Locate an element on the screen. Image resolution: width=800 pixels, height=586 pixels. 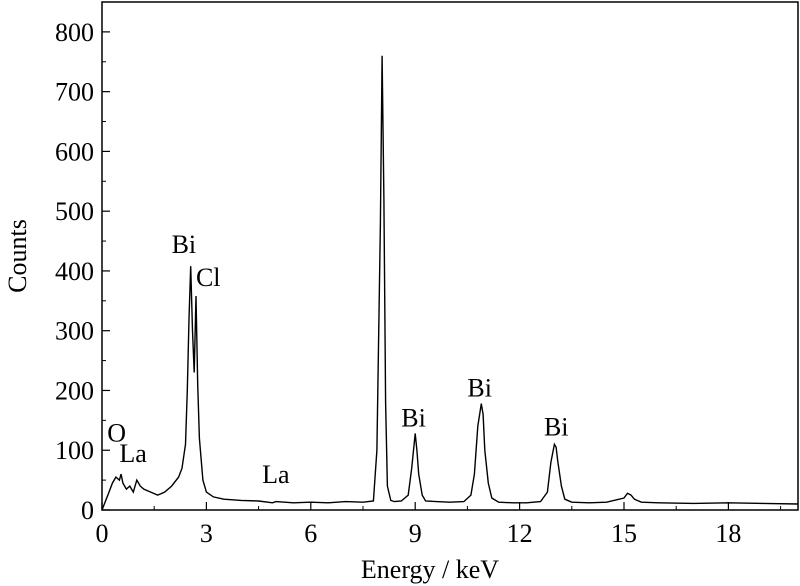
peak-label: O is located at coordinates (116, 432).